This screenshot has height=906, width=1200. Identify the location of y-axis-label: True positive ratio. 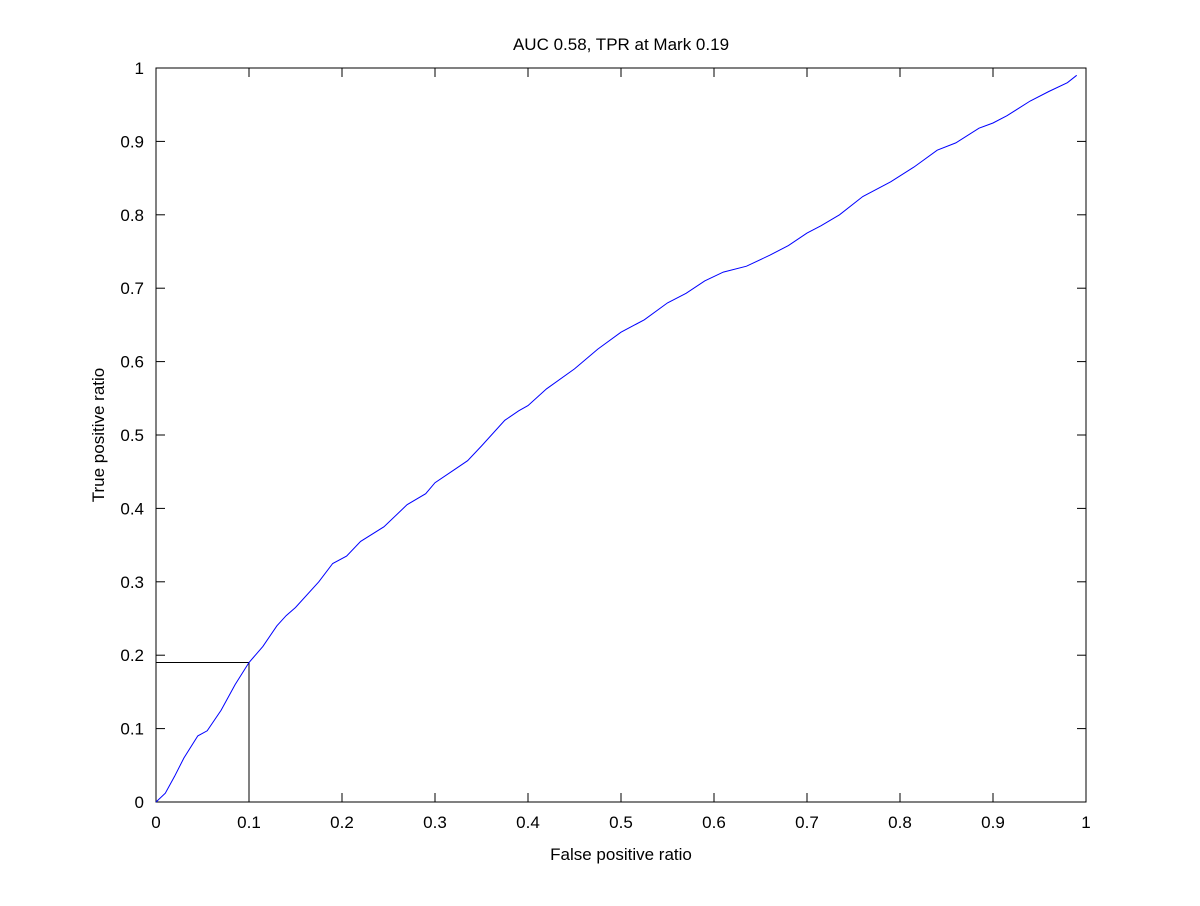
(98, 435).